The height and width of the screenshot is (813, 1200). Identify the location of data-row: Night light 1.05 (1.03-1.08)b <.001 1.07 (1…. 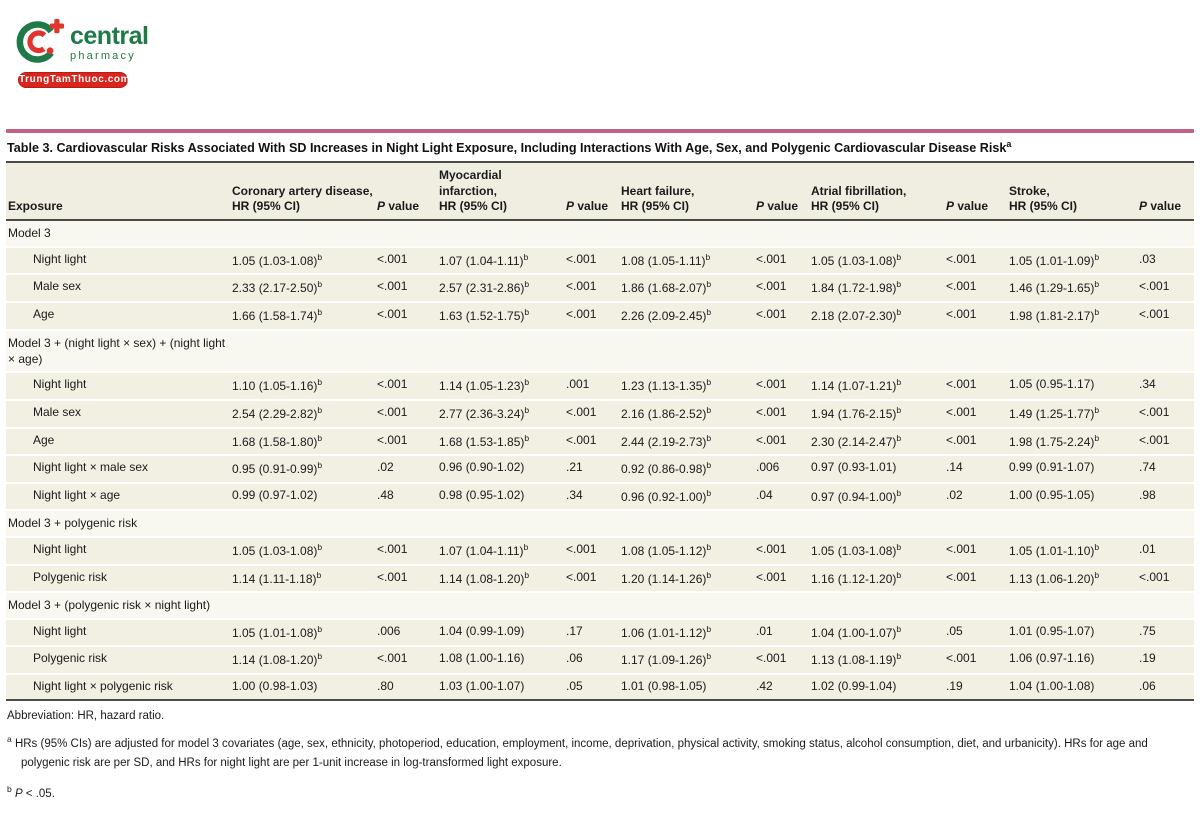
(600, 261).